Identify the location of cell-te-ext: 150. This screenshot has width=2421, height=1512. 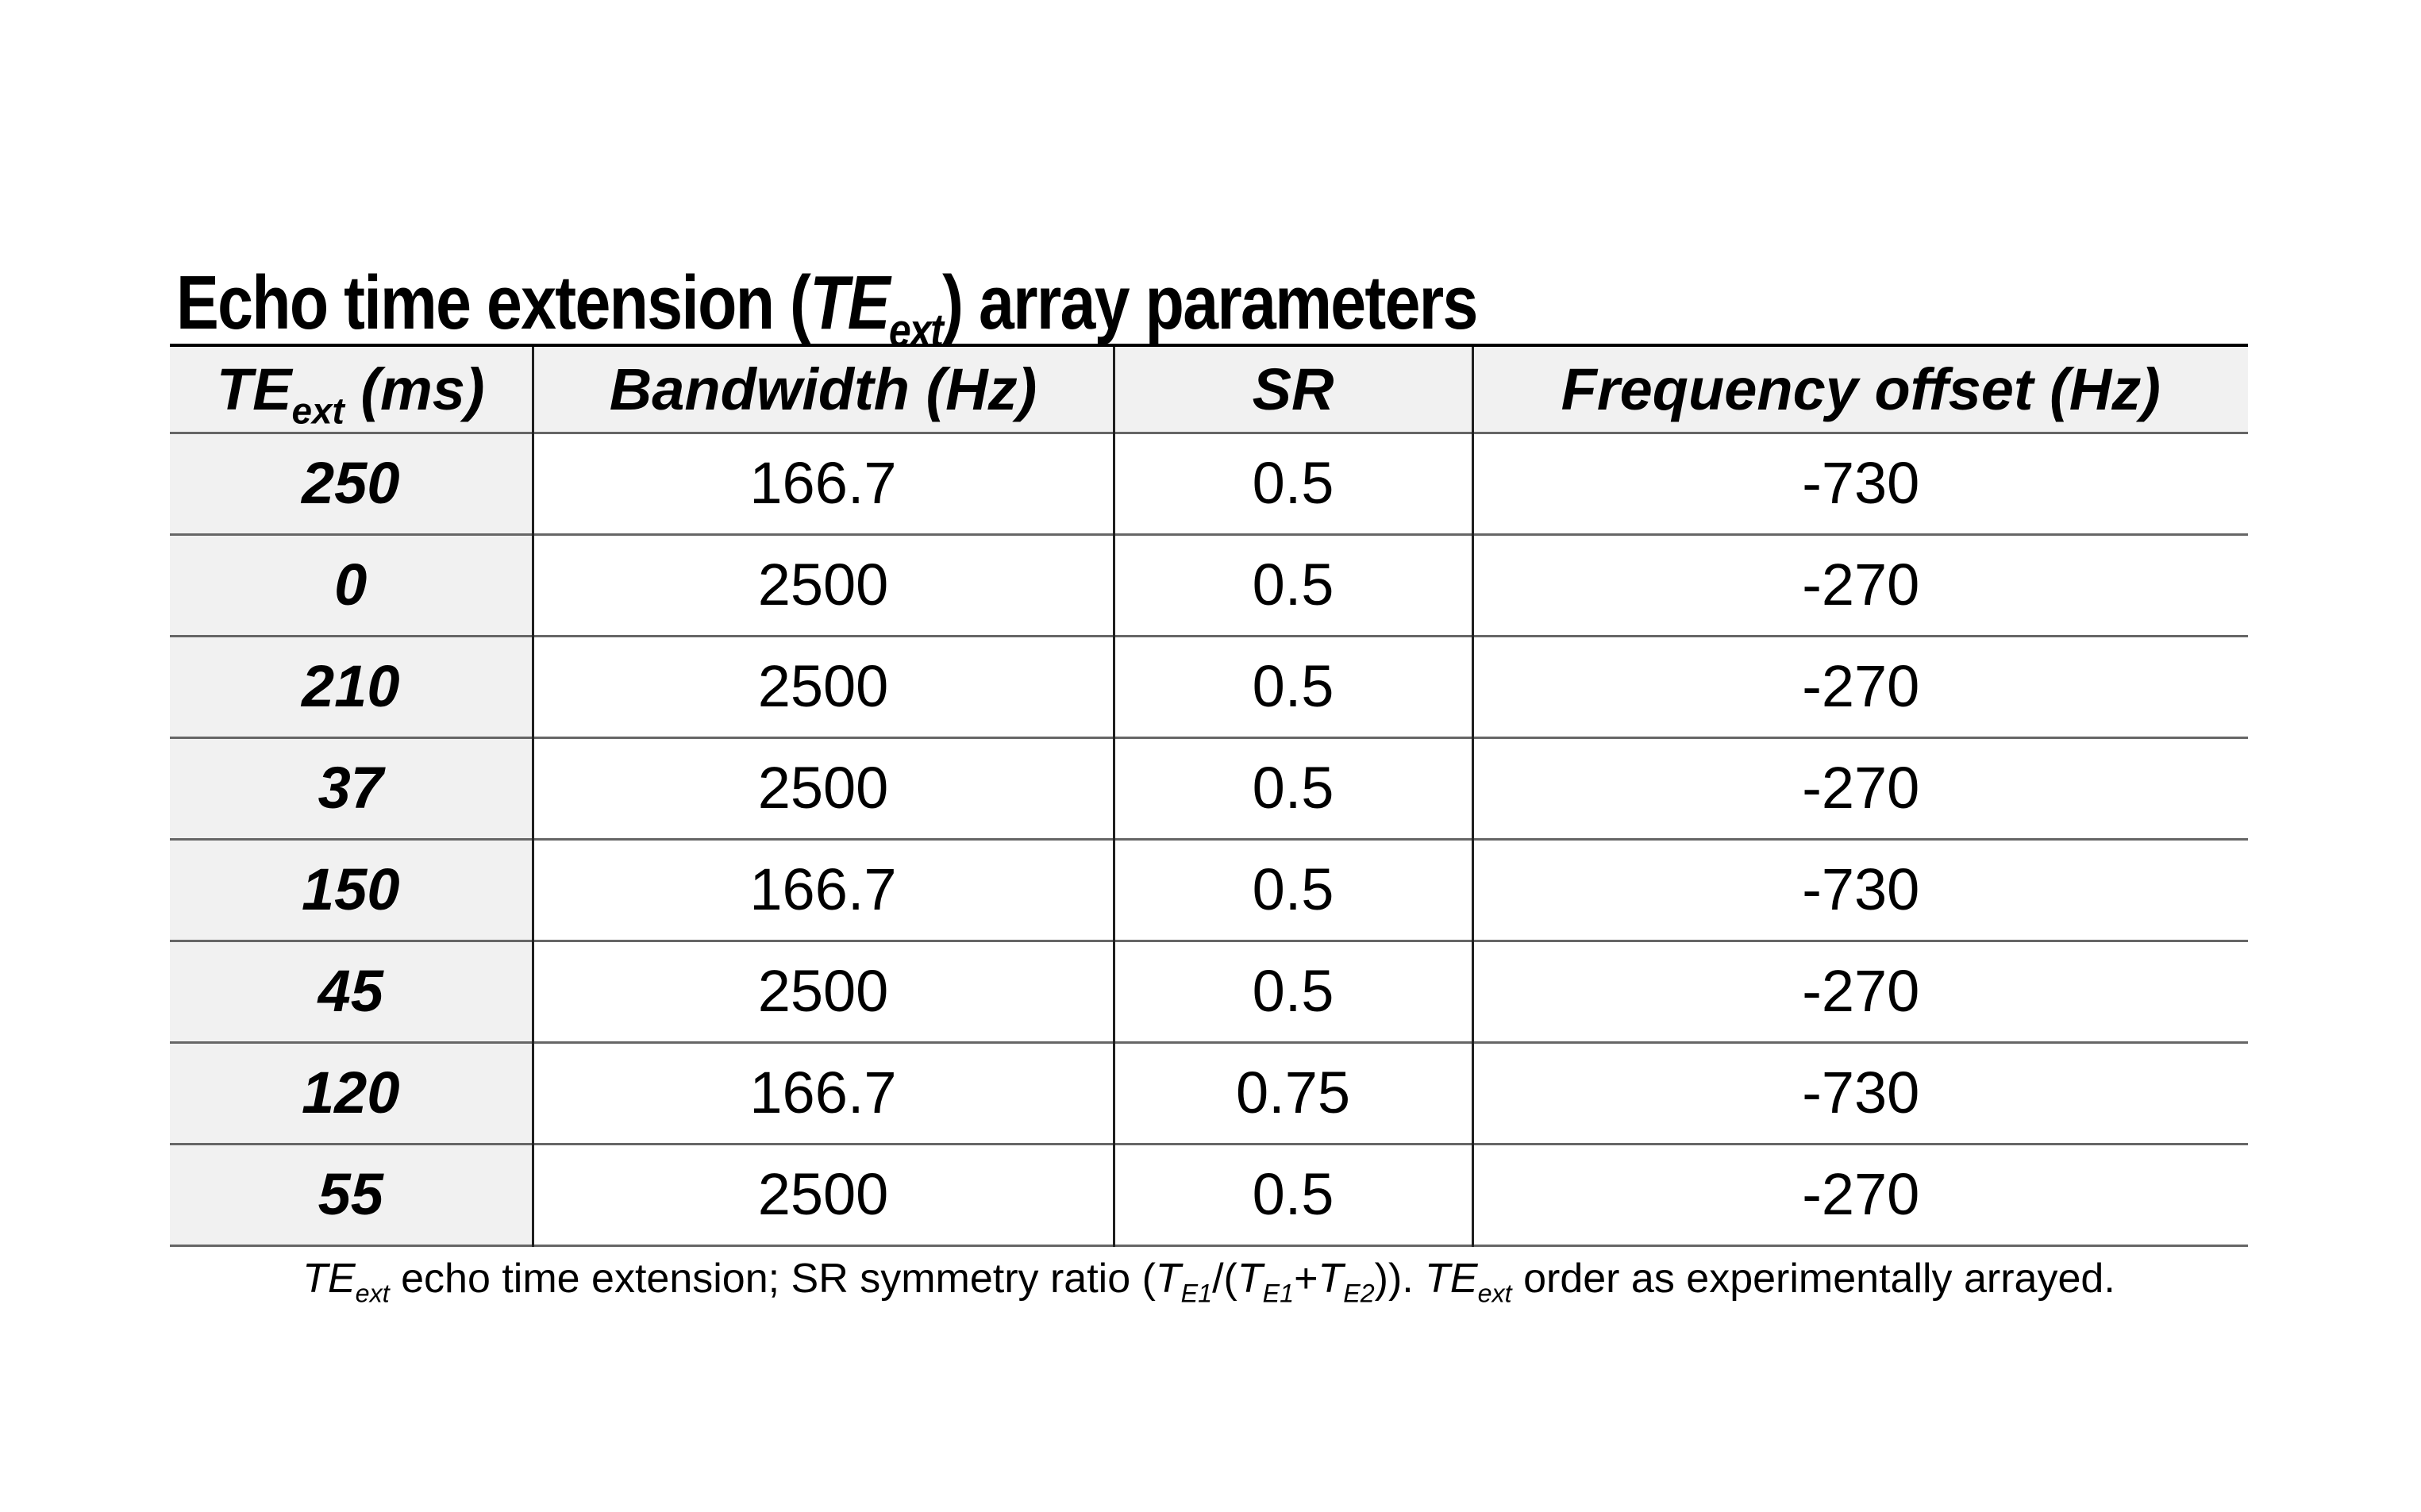
(352, 889).